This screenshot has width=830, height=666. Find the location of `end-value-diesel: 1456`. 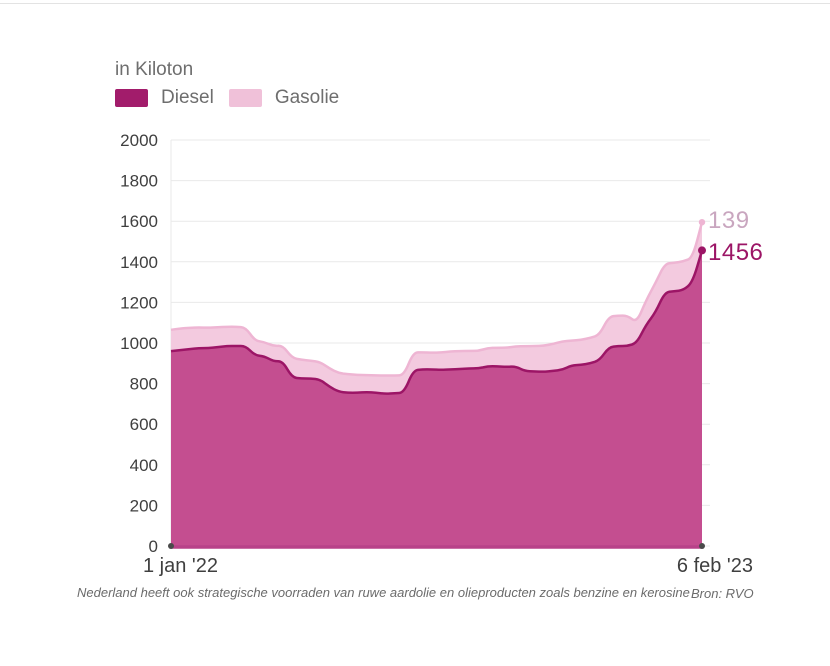

end-value-diesel: 1456 is located at coordinates (736, 252).